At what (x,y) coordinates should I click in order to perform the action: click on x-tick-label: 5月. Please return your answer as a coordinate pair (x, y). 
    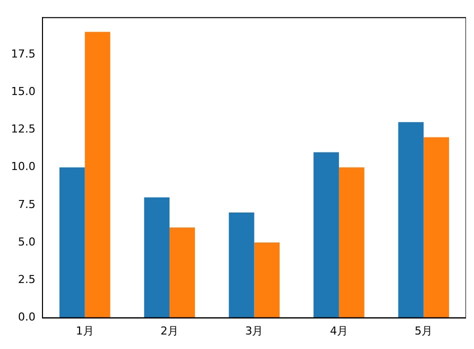
    Looking at the image, I should click on (423, 331).